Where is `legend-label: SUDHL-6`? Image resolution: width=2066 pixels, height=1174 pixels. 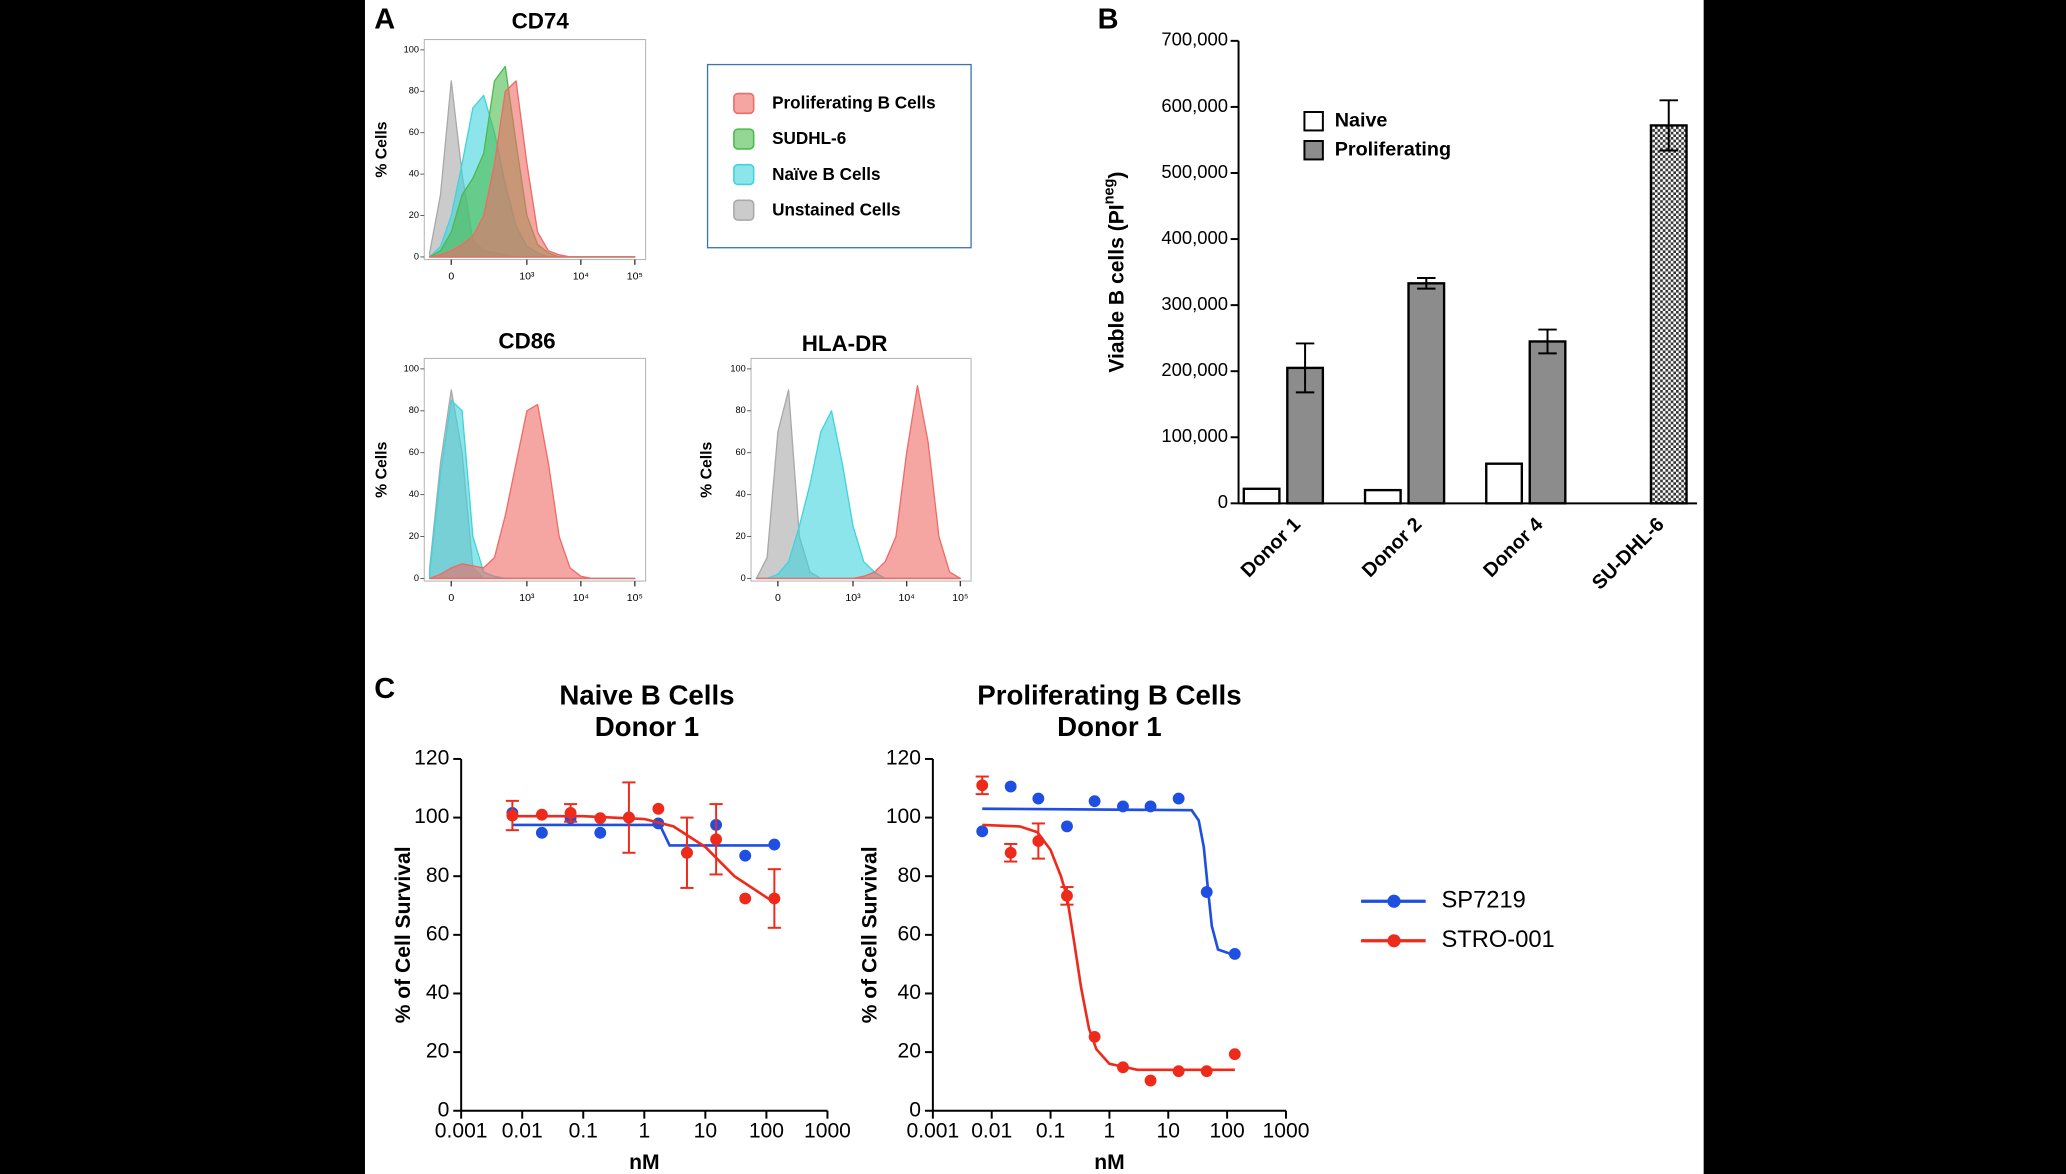
legend-label: SUDHL-6 is located at coordinates (809, 138).